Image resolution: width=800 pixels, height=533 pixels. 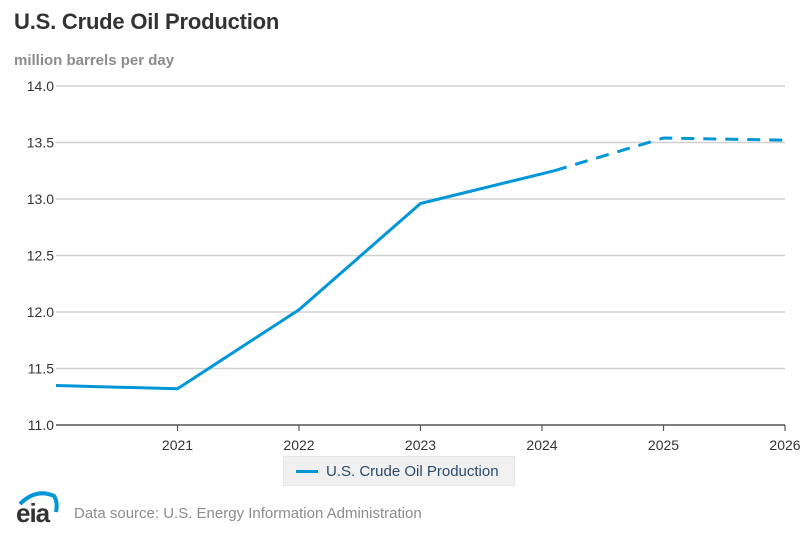 I want to click on x-tick-label: 2026, so click(x=784, y=445).